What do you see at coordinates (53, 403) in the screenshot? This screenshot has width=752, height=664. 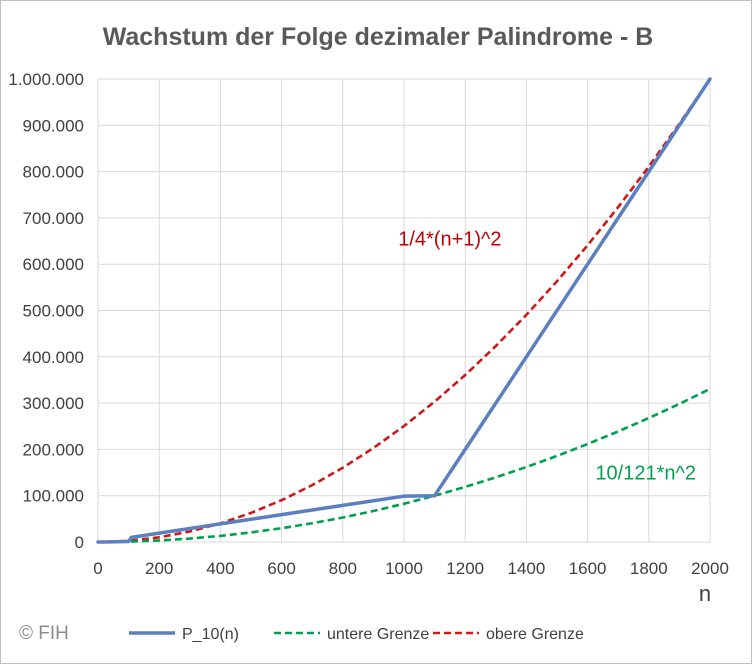 I see `y-tick-label: 300.000` at bounding box center [53, 403].